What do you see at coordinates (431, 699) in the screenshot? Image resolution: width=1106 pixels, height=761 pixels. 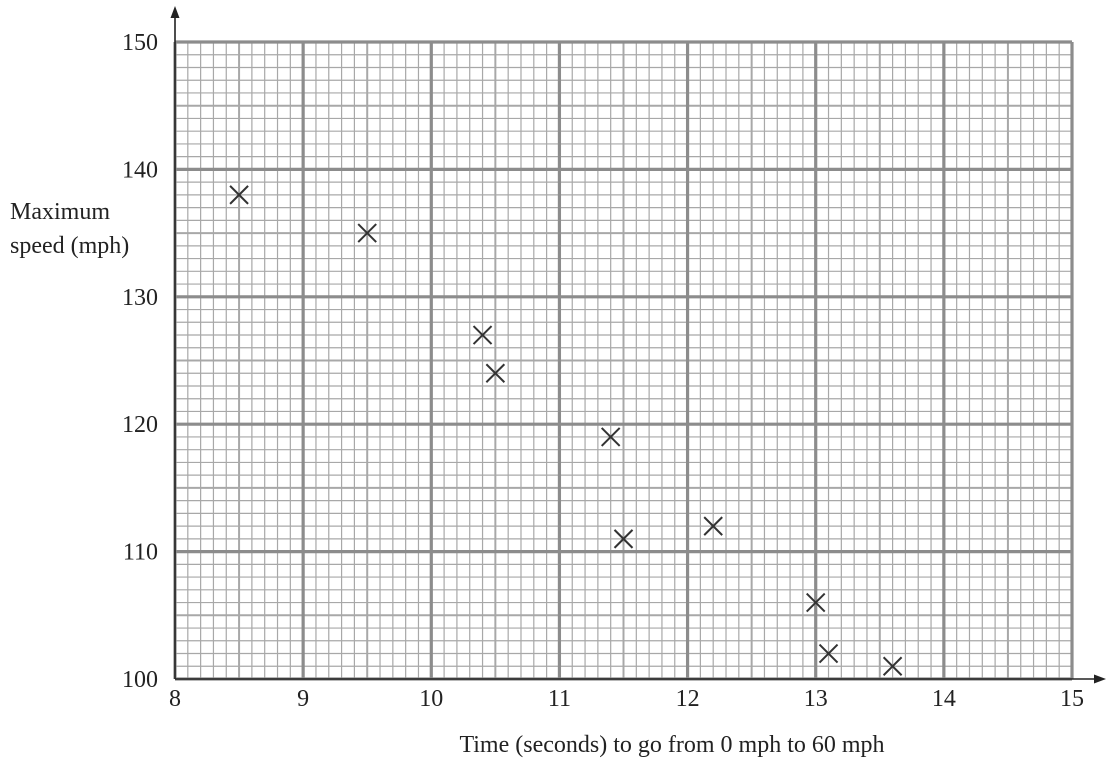 I see `x-tick-label: 10` at bounding box center [431, 699].